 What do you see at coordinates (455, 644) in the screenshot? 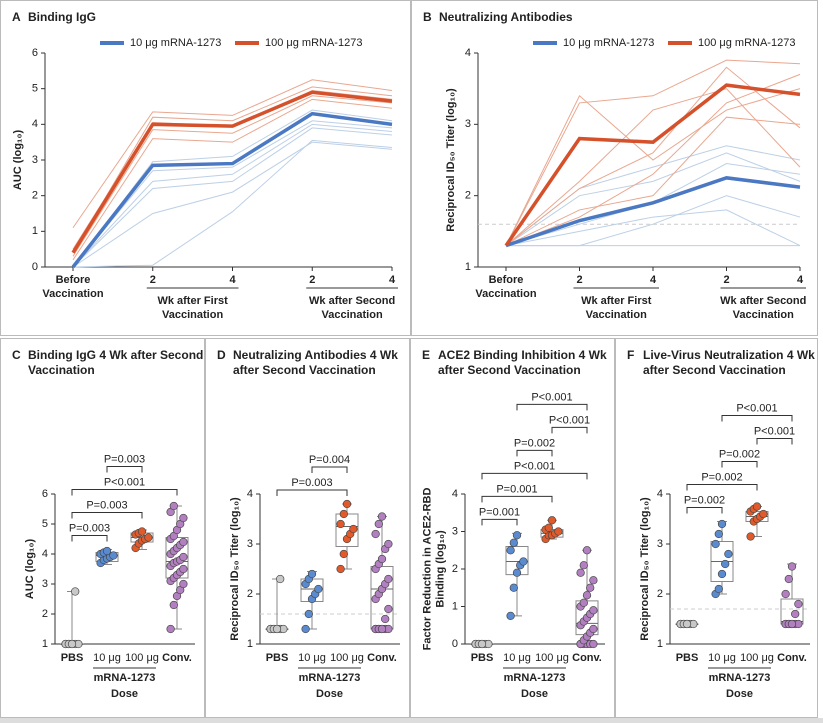
I see `y-tick-label: 0` at bounding box center [455, 644].